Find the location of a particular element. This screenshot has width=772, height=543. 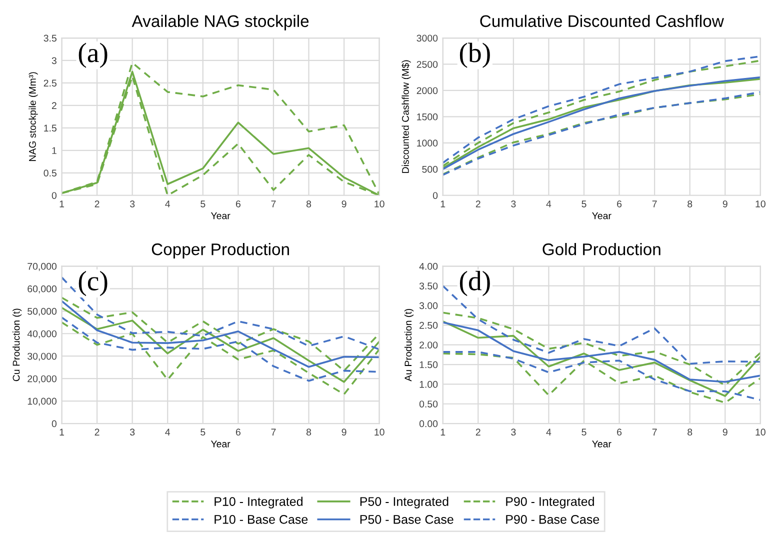

y-tick-label: 2.00 is located at coordinates (429, 345).